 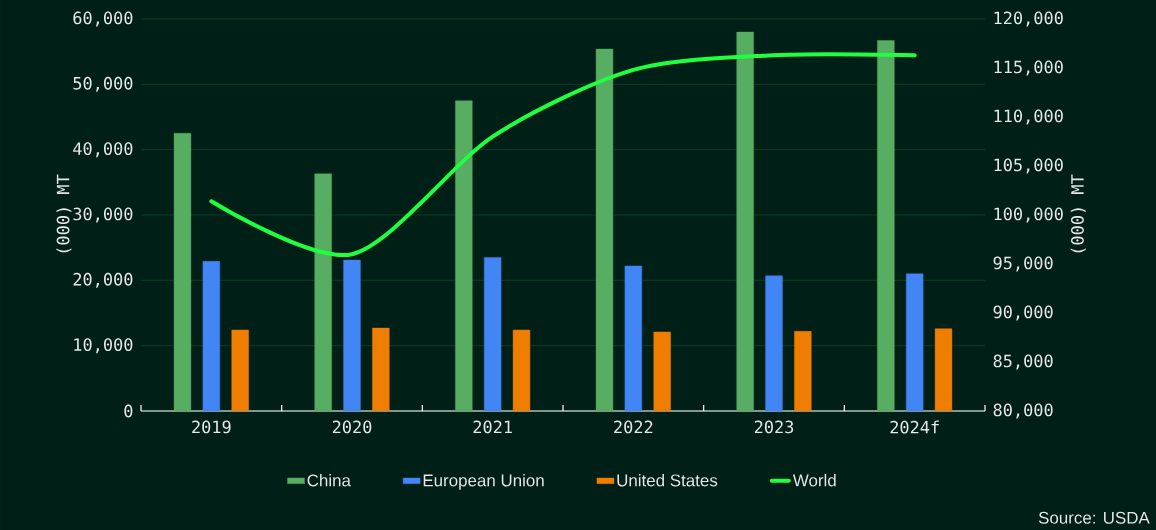 I want to click on y-tick-label: 60,000, so click(x=103, y=19).